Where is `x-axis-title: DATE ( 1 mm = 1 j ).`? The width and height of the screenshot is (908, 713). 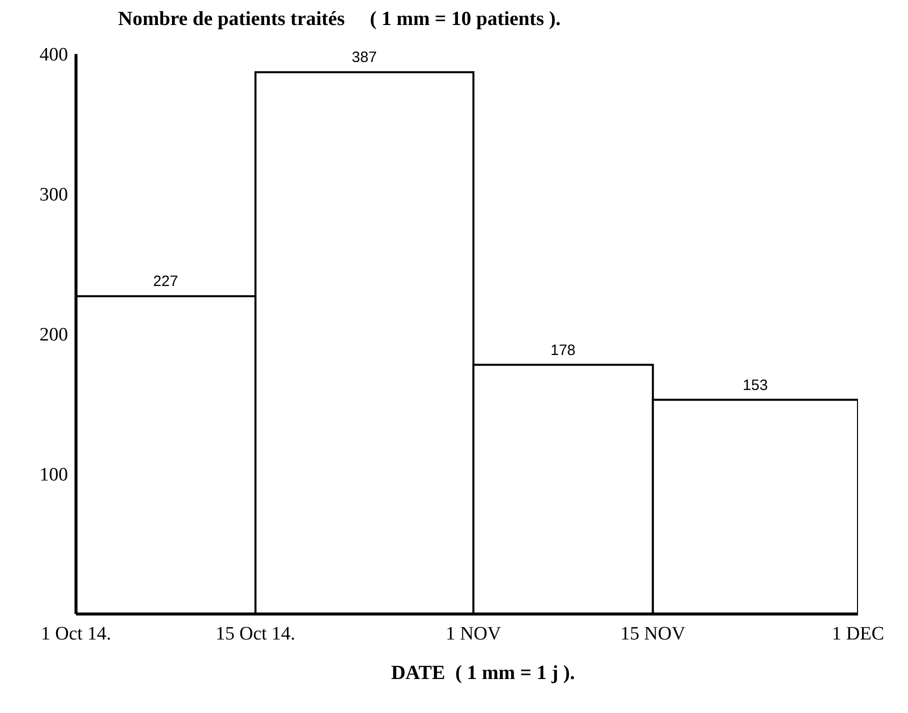
x-axis-title: DATE ( 1 mm = 1 j ). is located at coordinates (483, 673).